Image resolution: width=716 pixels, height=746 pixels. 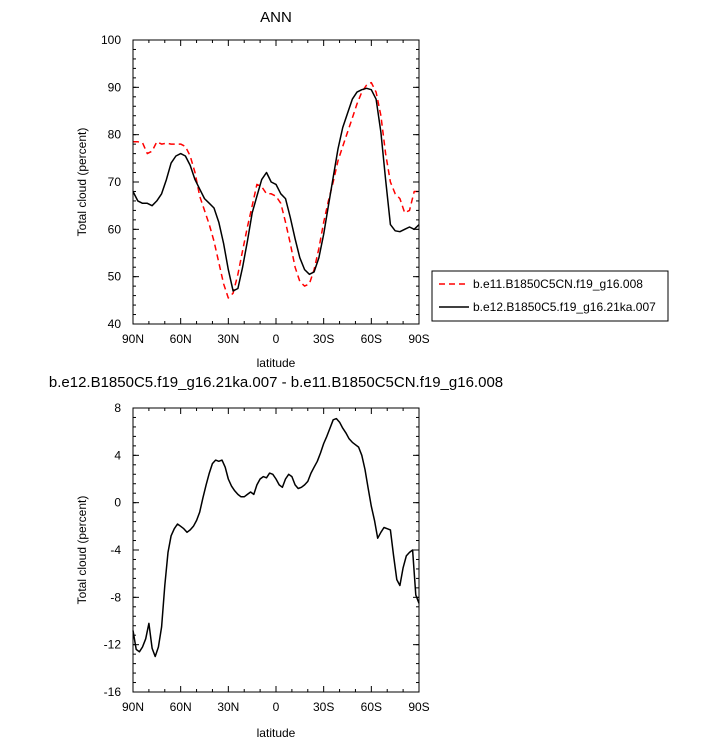 What do you see at coordinates (418, 339) in the screenshot?
I see `top-x-tick-label: 90S` at bounding box center [418, 339].